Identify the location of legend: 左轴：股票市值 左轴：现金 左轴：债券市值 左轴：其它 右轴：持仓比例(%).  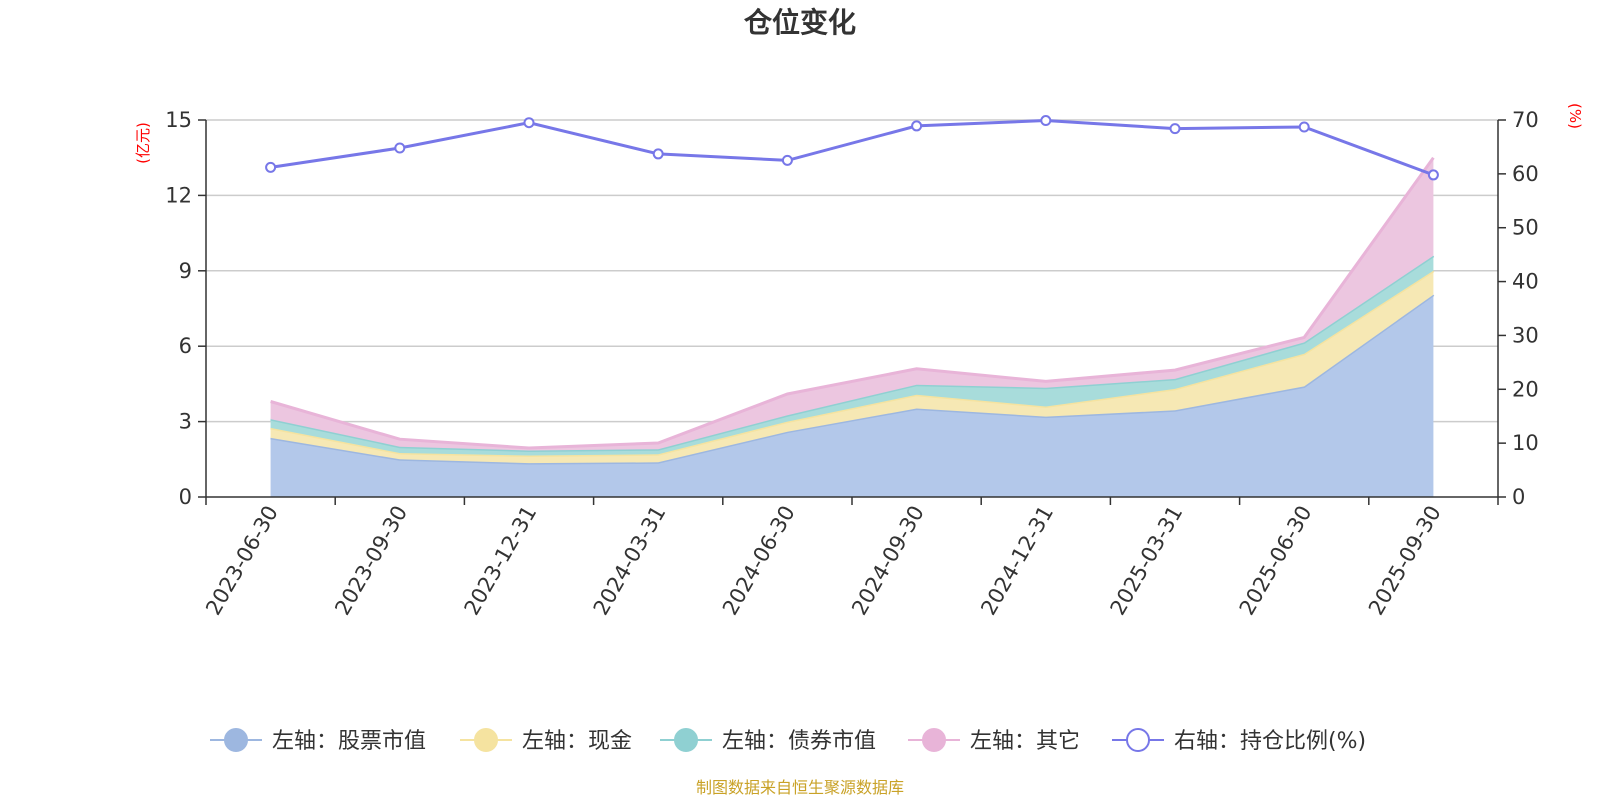
(788, 741).